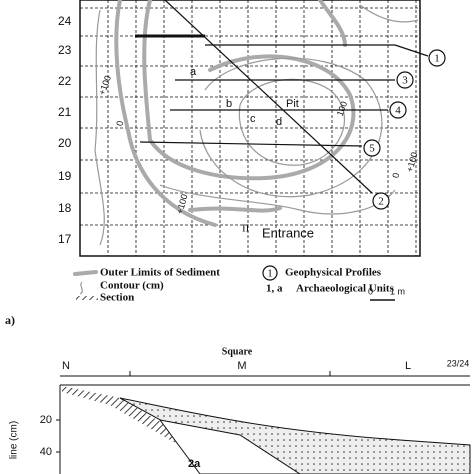 This screenshot has width=474, height=474. I want to click on legend-symbol, so click(270, 273).